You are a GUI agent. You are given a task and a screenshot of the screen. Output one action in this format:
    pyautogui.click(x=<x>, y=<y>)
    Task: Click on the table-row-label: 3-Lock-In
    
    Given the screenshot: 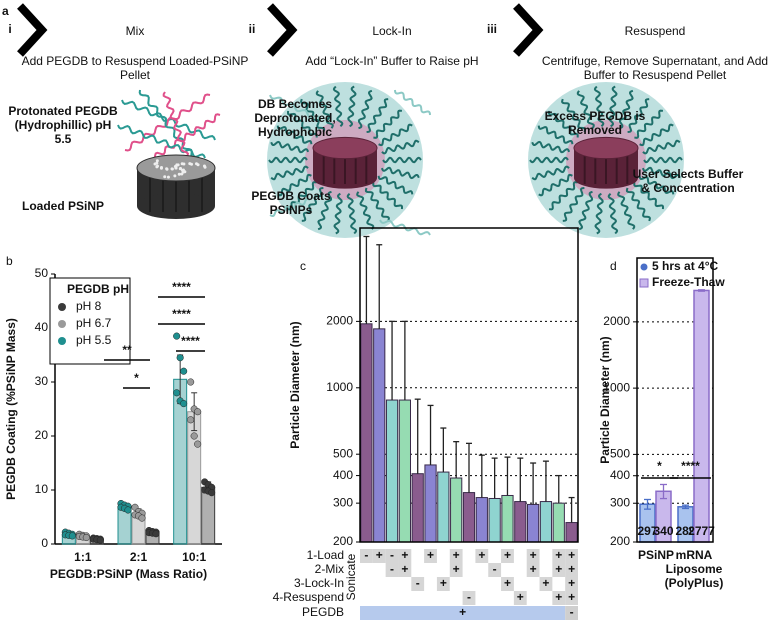 What is the action you would take?
    pyautogui.click(x=319, y=583)
    